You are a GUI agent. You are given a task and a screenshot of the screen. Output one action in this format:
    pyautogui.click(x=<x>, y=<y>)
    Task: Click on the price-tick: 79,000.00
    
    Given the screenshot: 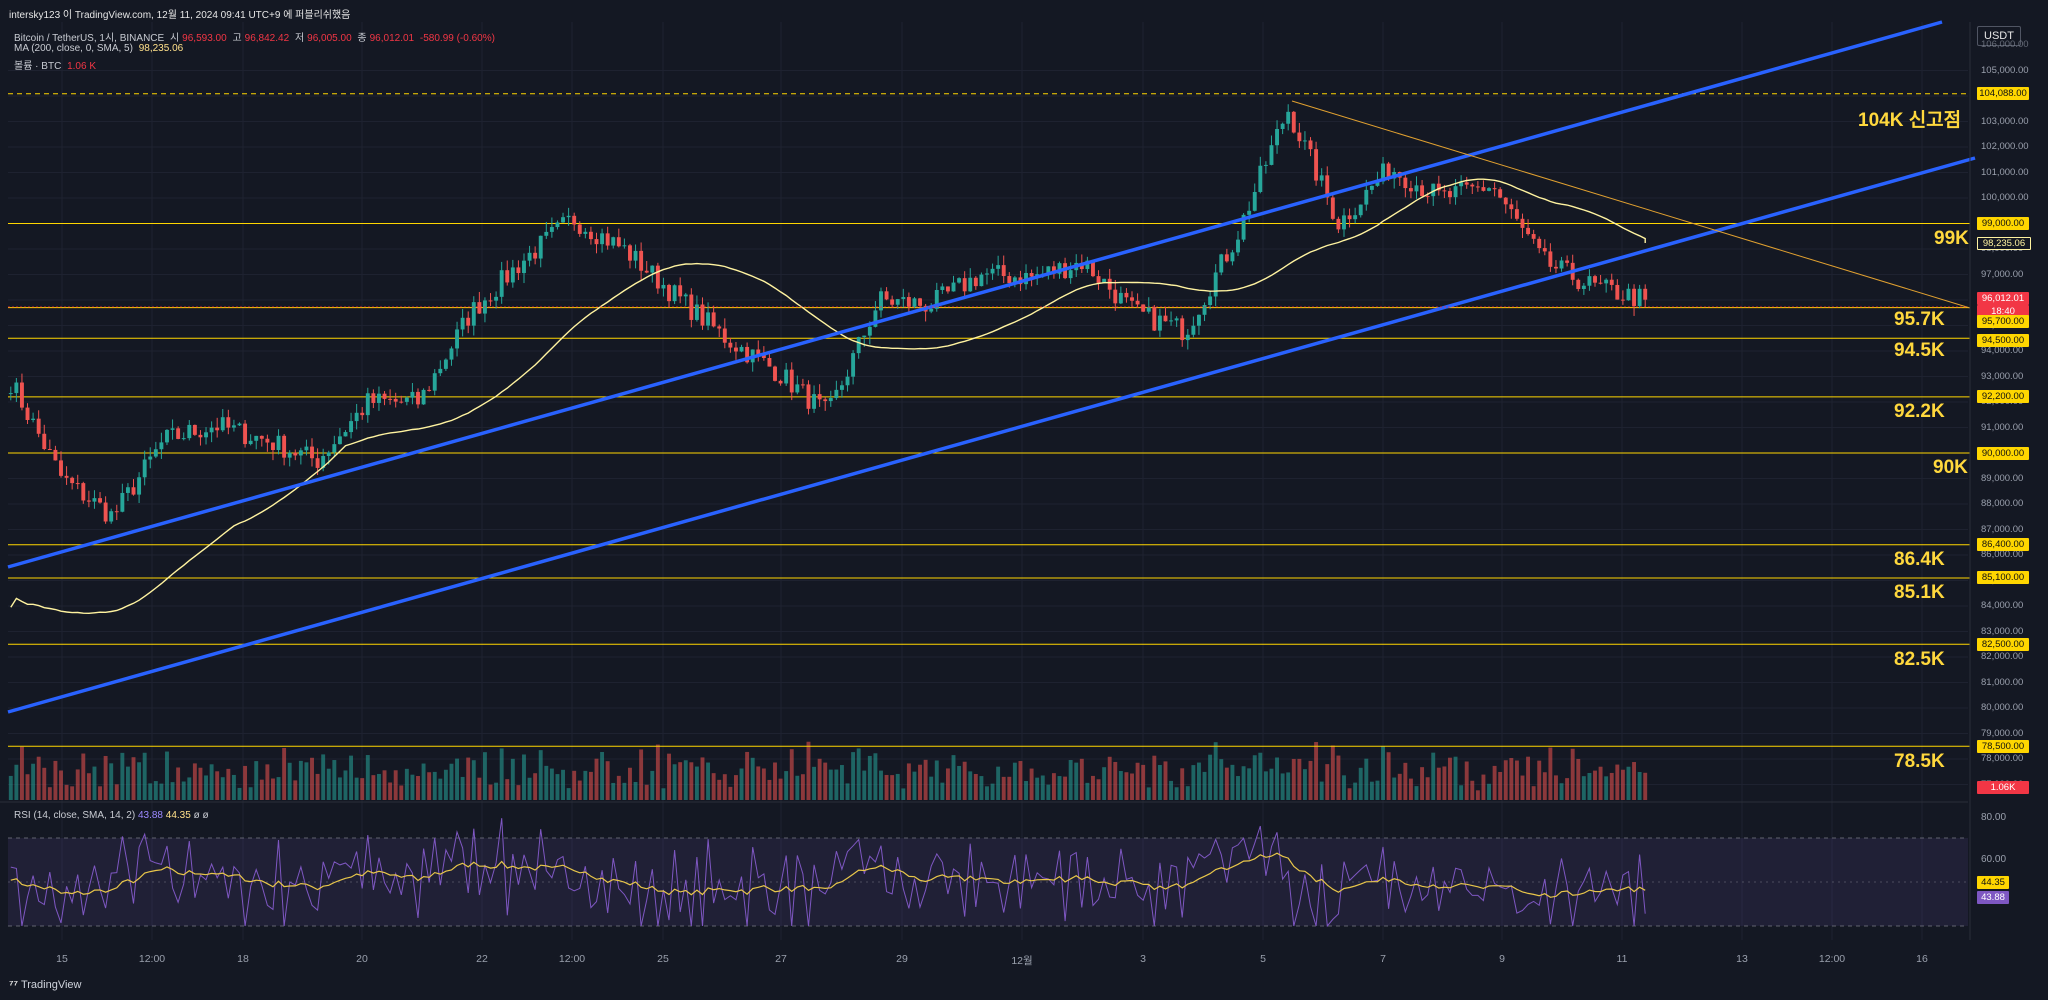 What is the action you would take?
    pyautogui.click(x=2002, y=733)
    